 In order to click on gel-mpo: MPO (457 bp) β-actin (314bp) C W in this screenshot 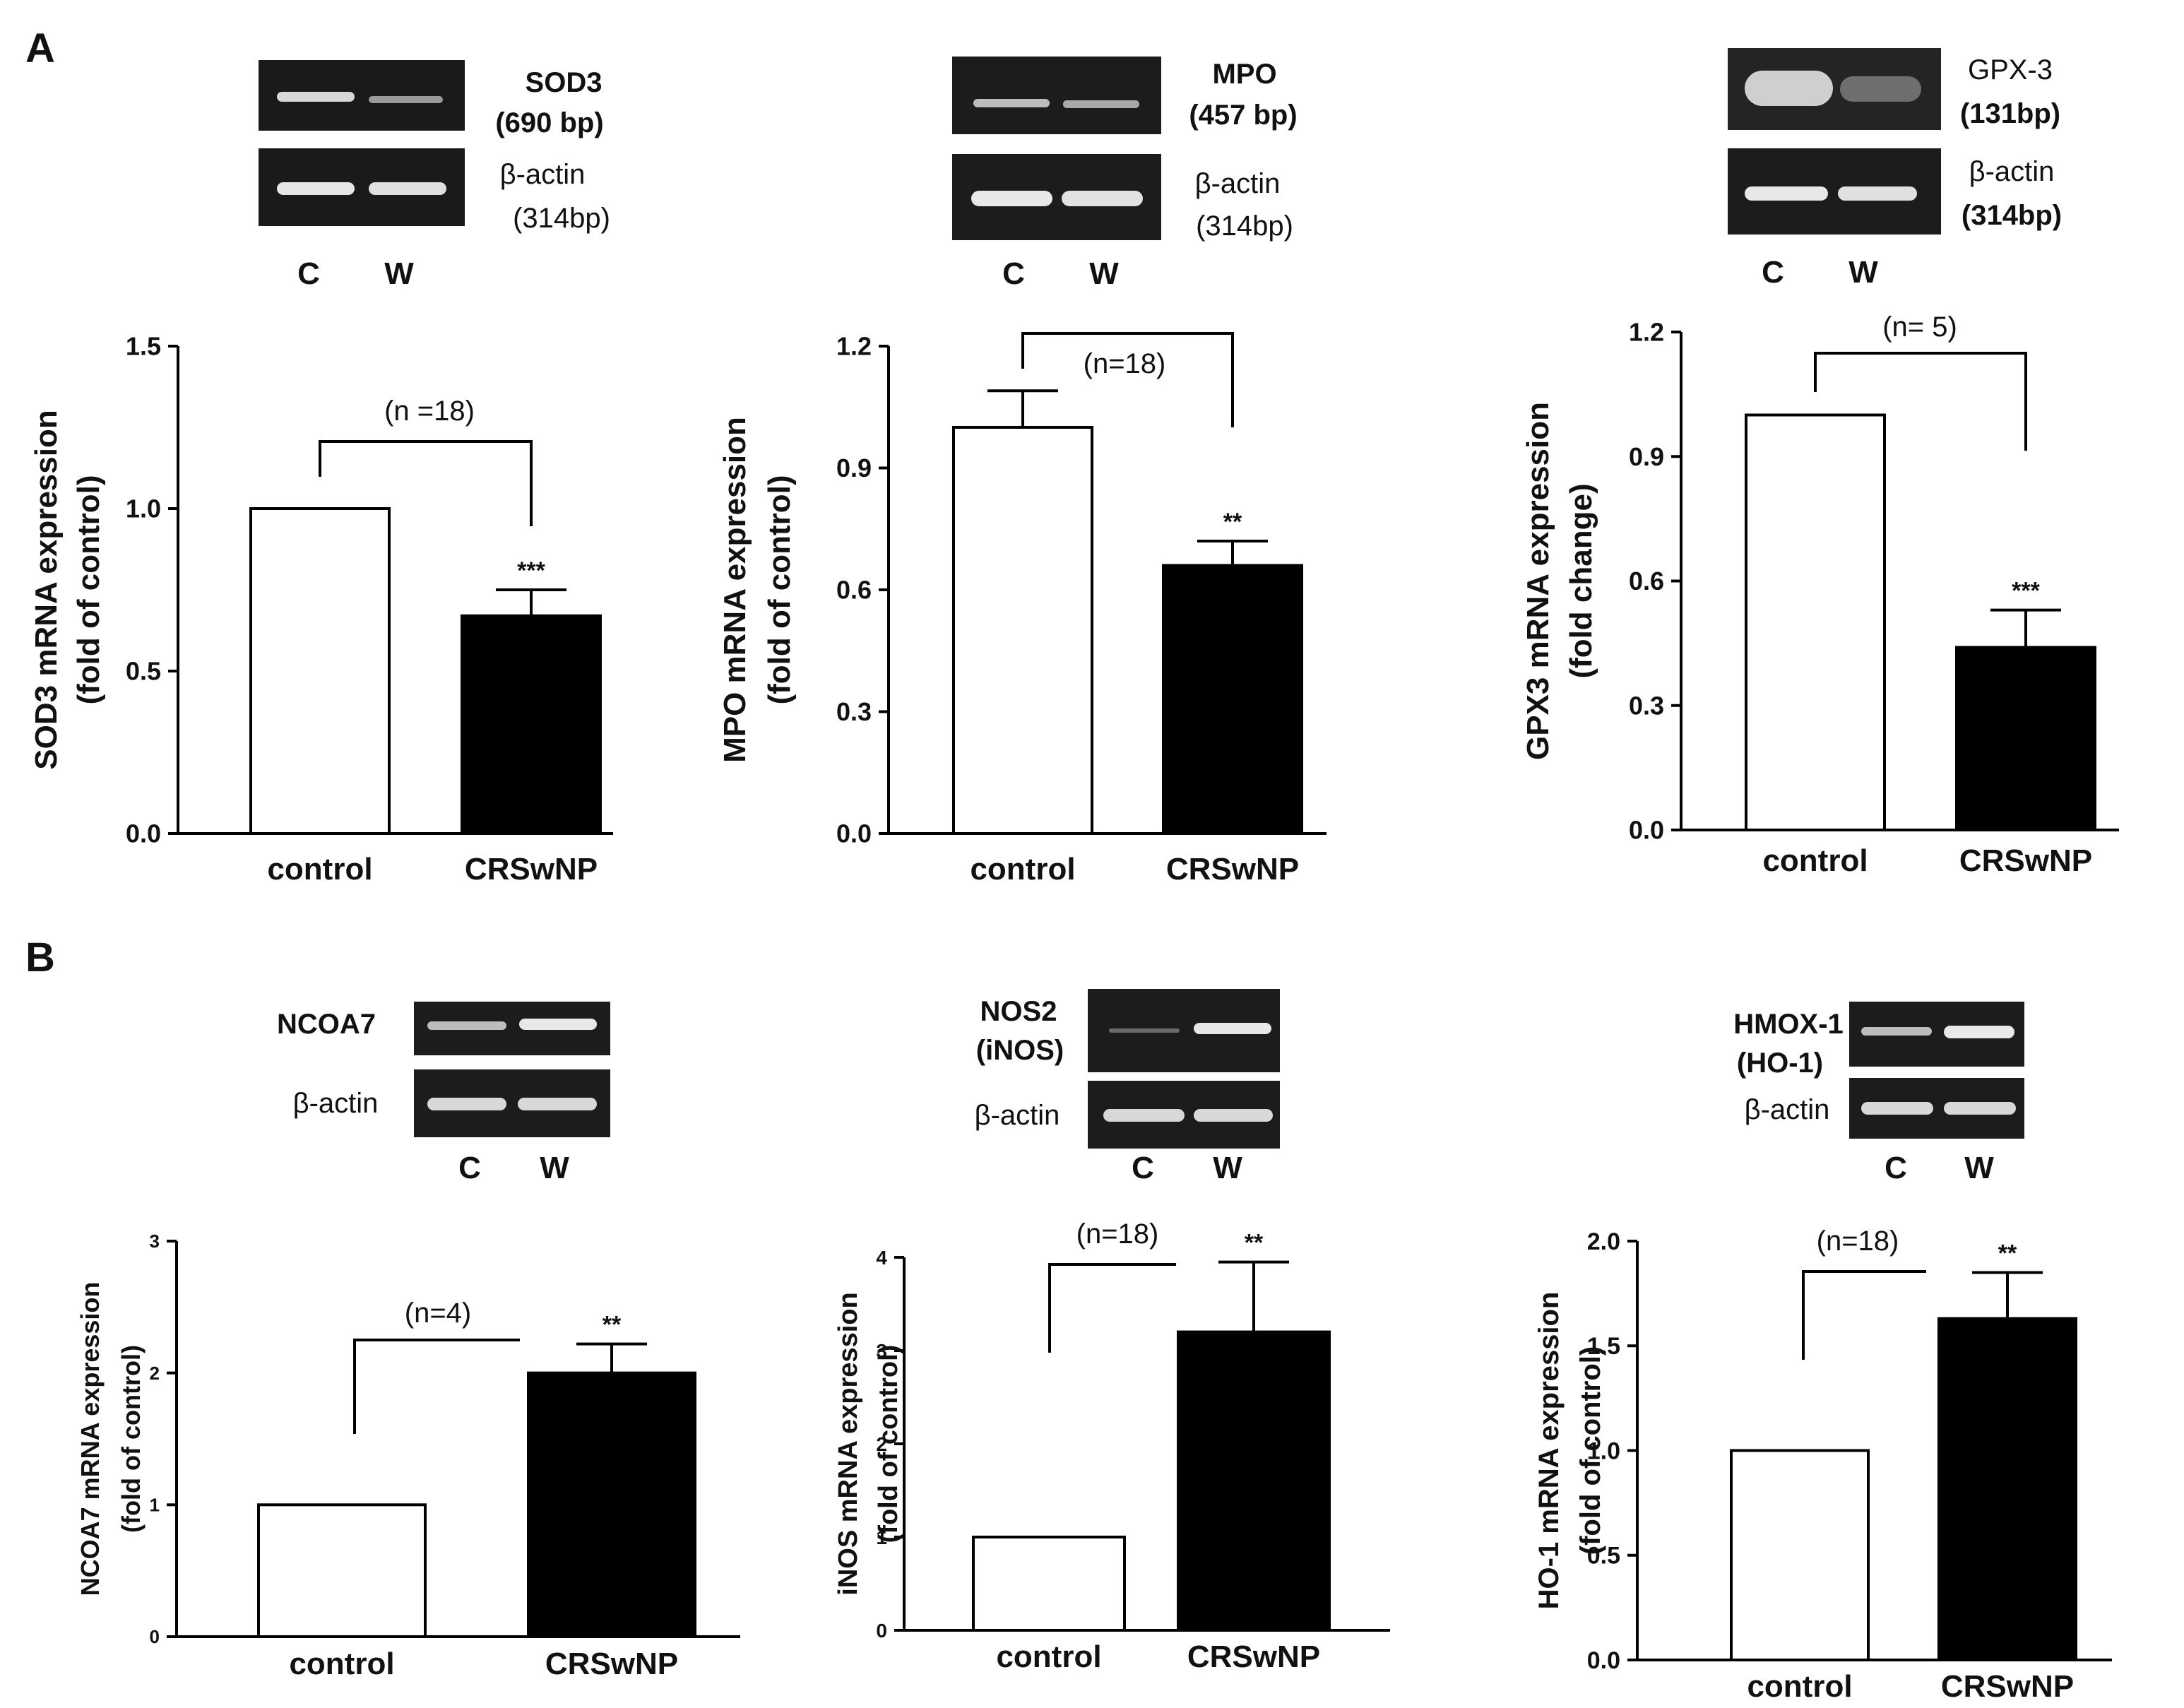, I will do `click(1125, 174)`.